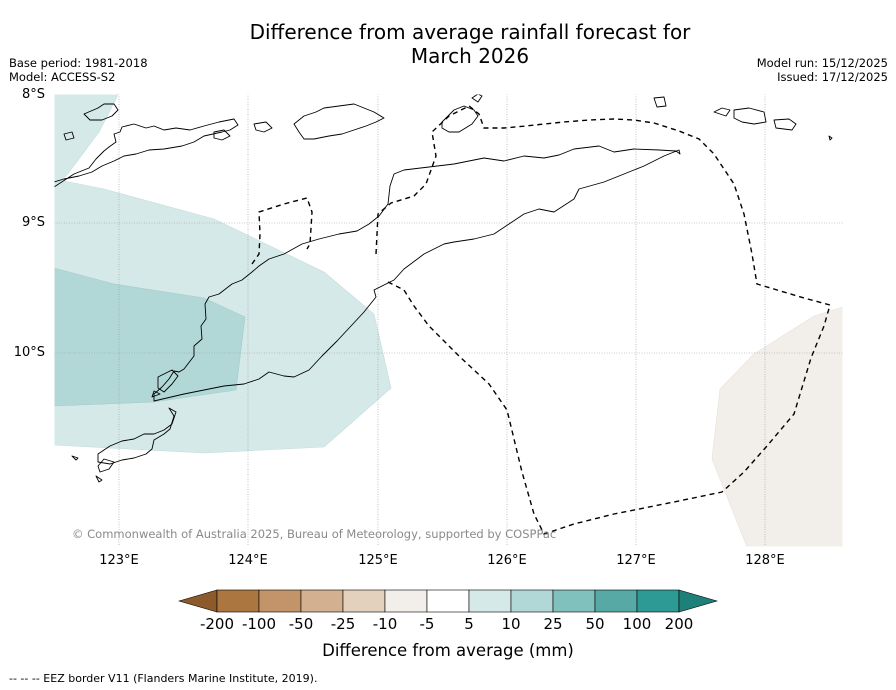 Image resolution: width=896 pixels, height=690 pixels. What do you see at coordinates (822, 63) in the screenshot?
I see `model-run-date: Model run: 15/12/2025` at bounding box center [822, 63].